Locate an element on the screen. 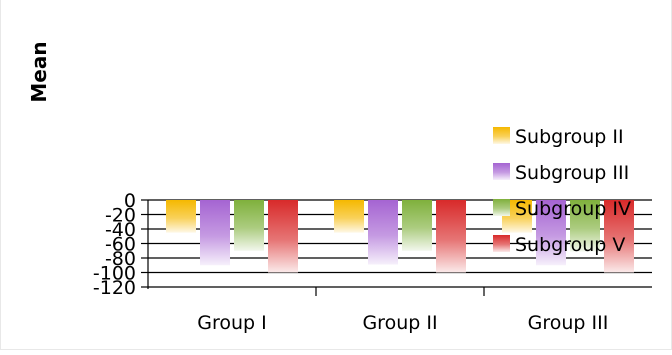 The image size is (672, 355). legend-label: Subgroup IV is located at coordinates (573, 209).